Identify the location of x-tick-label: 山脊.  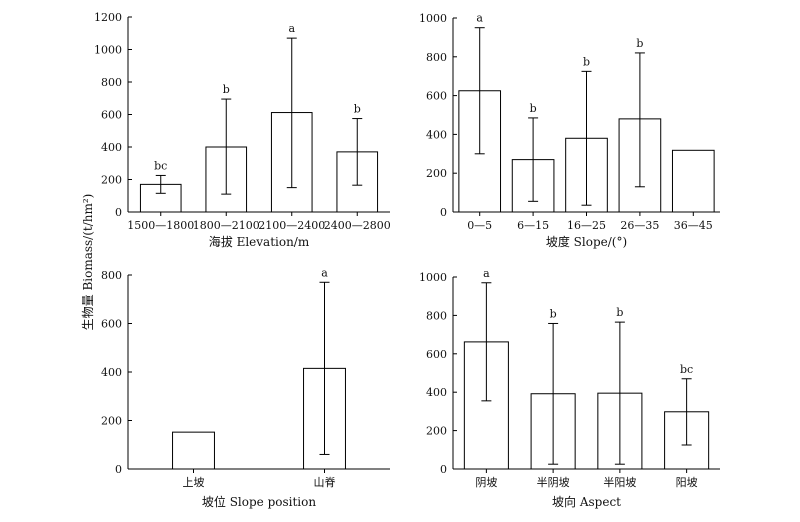
(325, 482).